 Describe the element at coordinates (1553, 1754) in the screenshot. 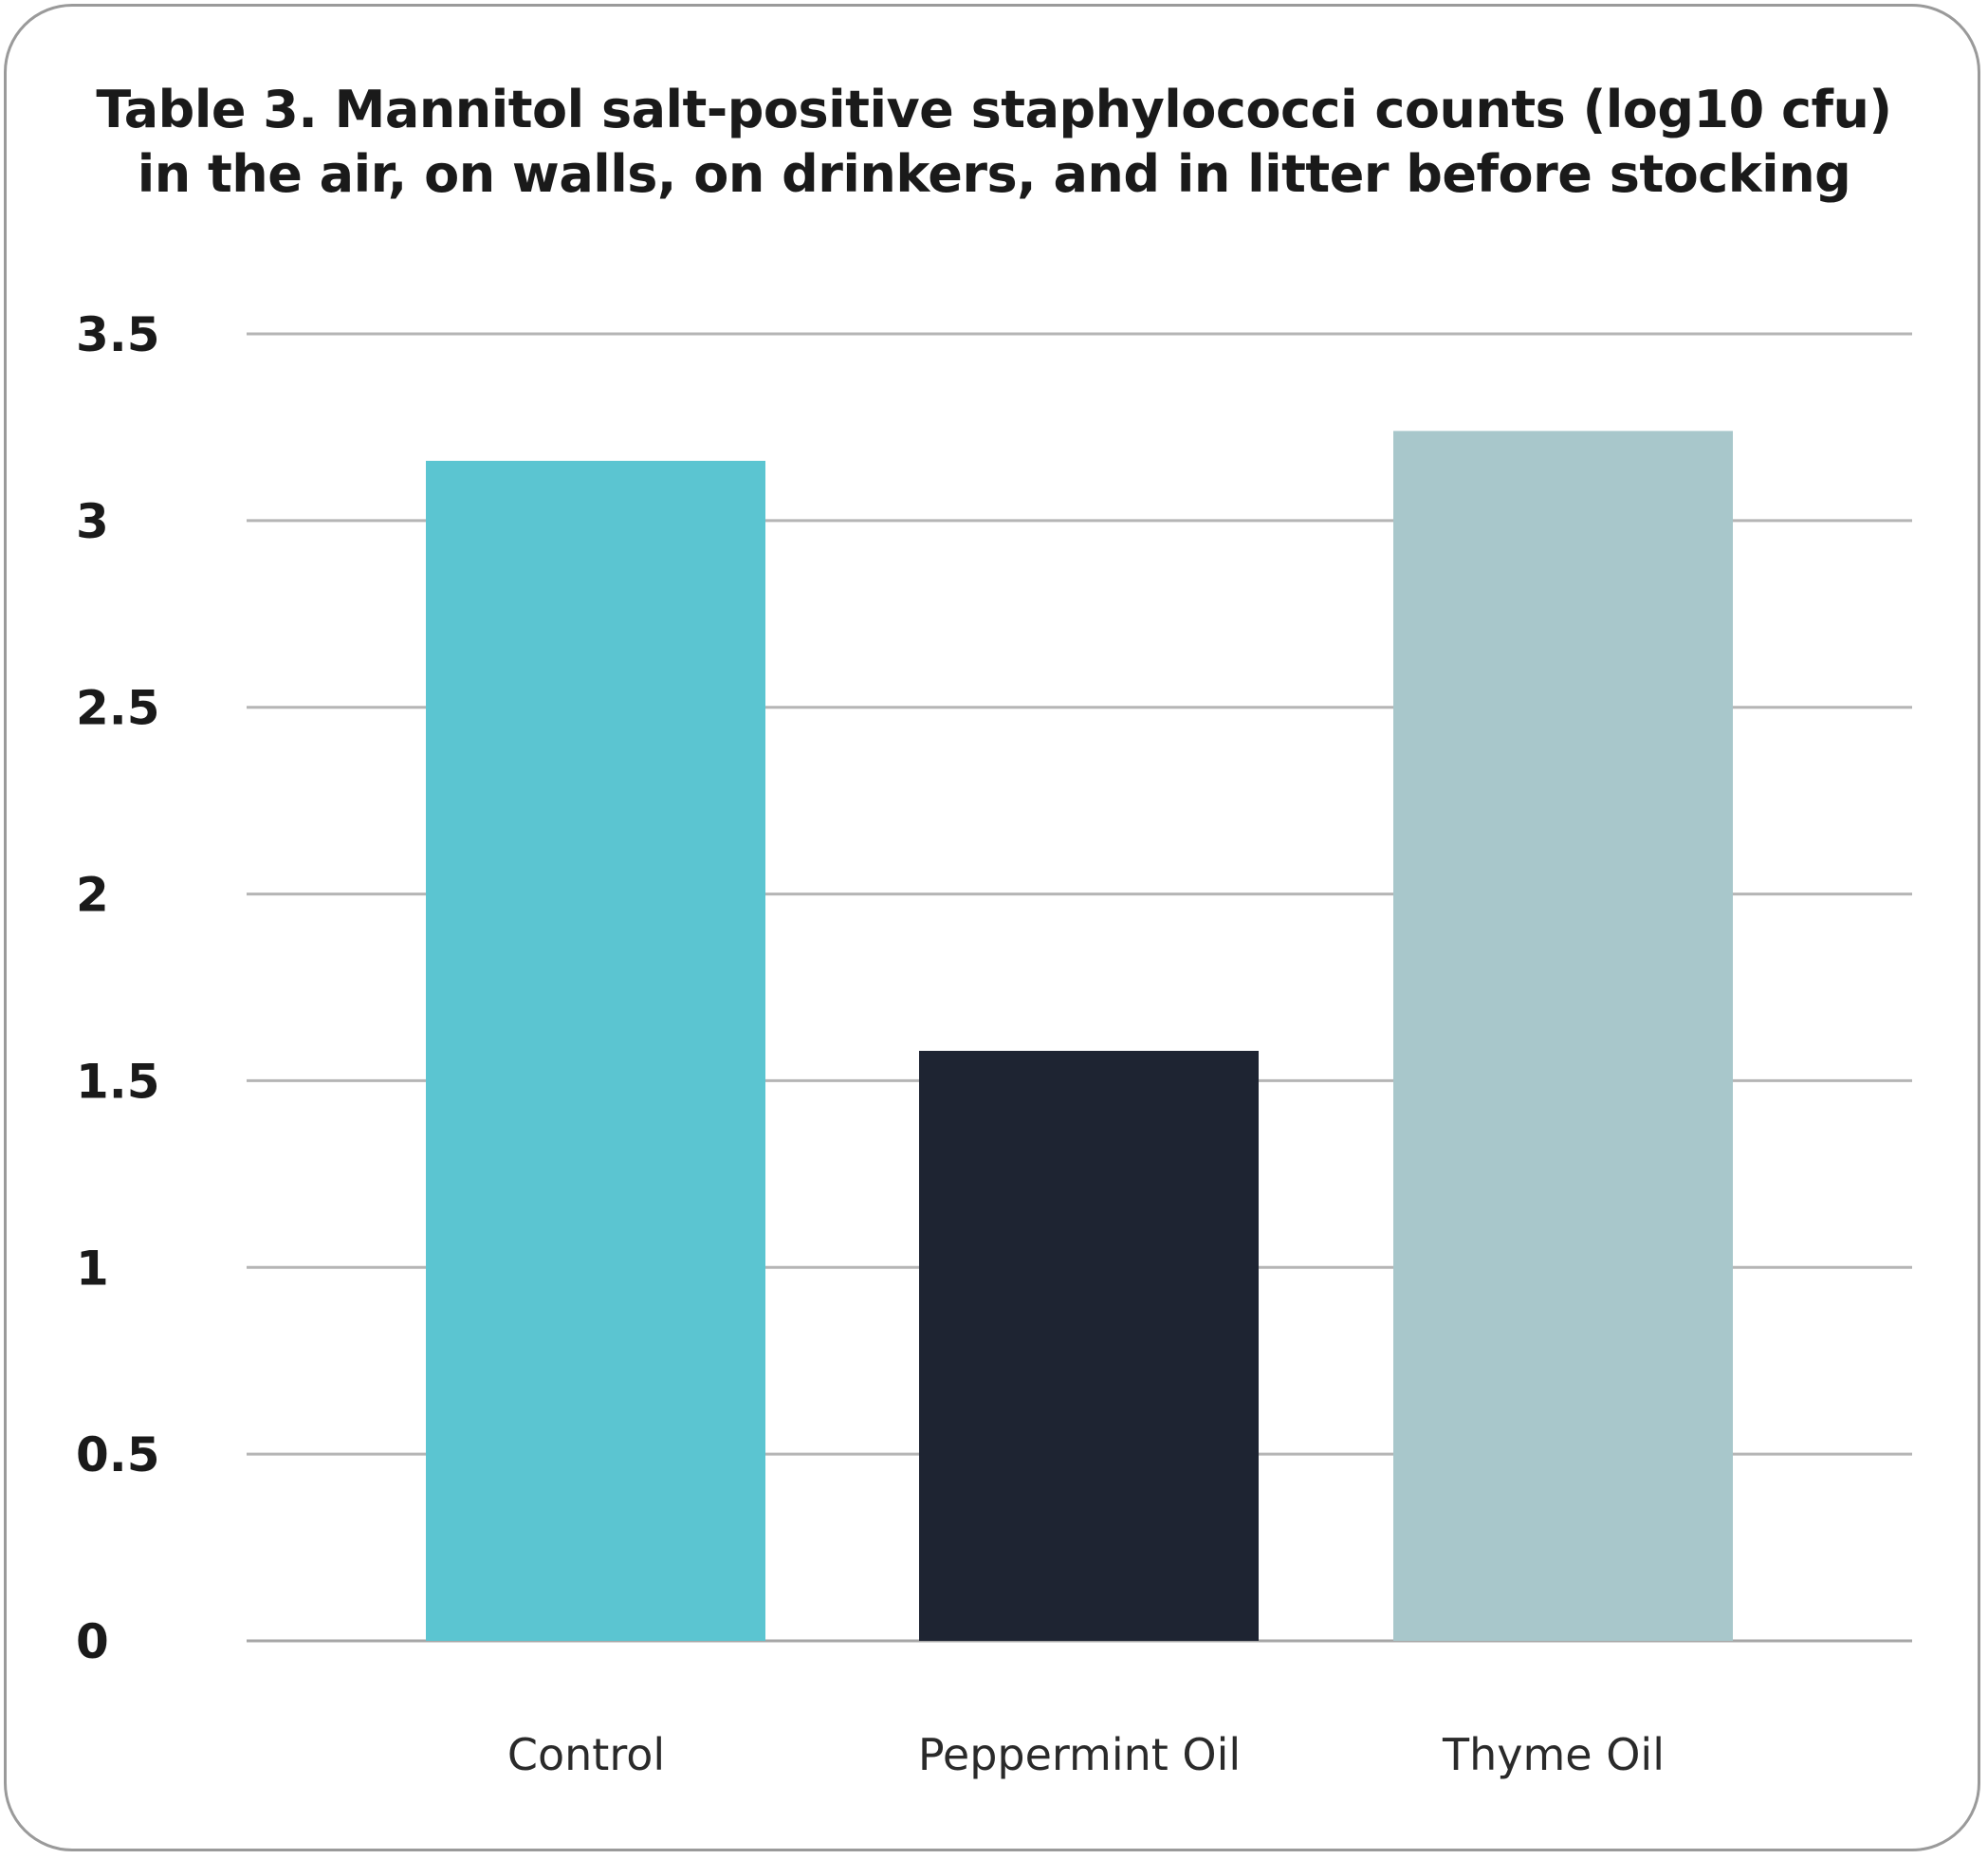

I see `x-category-label: Thyme Oil` at that location.